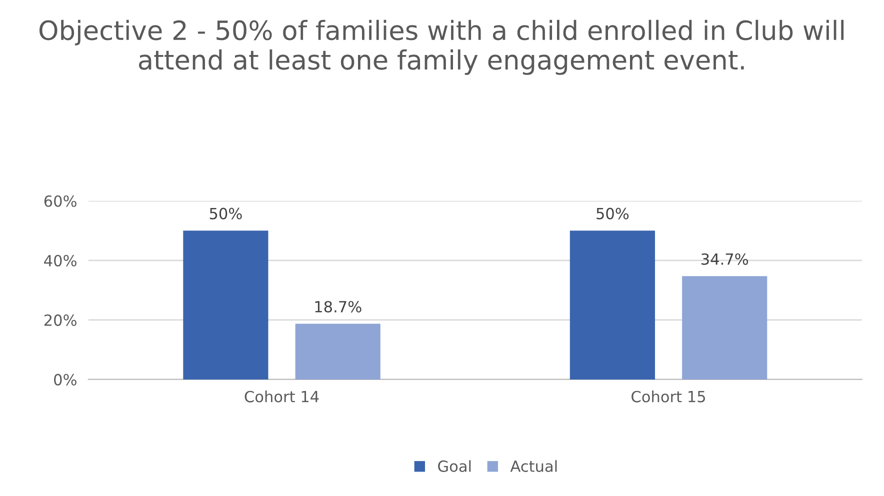  Describe the element at coordinates (454, 466) in the screenshot. I see `legend-label: Goal` at that location.